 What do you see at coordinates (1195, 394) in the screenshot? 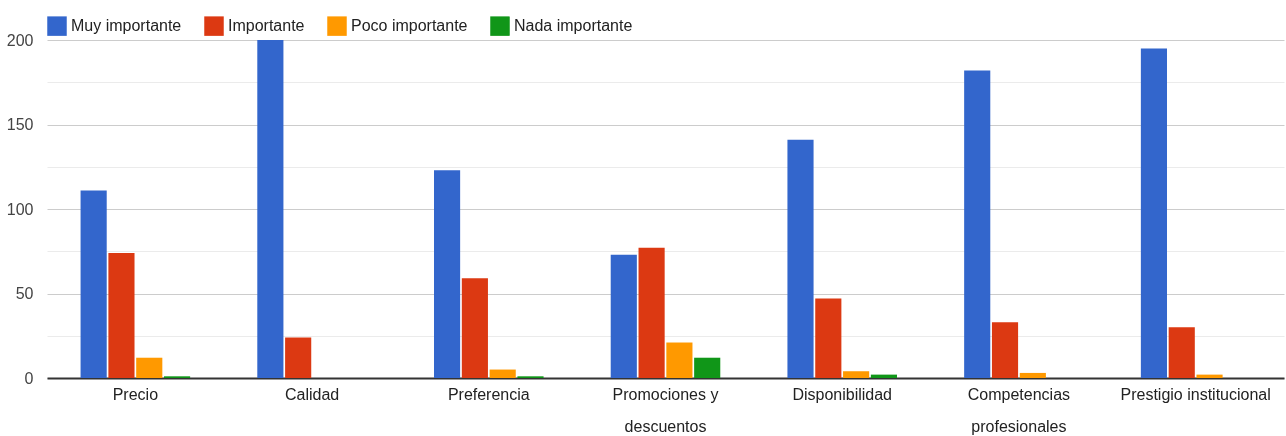
I see `x-tick-label: Prestigio institucional` at bounding box center [1195, 394].